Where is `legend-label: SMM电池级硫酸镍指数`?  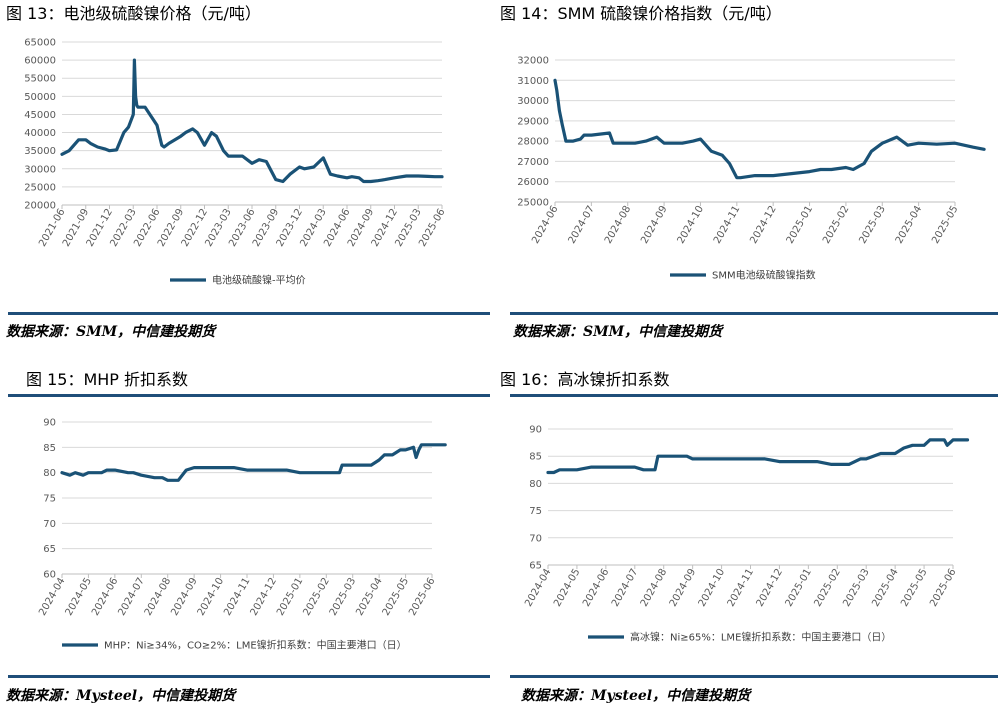 legend-label: SMM电池级硫酸镍指数 is located at coordinates (764, 275).